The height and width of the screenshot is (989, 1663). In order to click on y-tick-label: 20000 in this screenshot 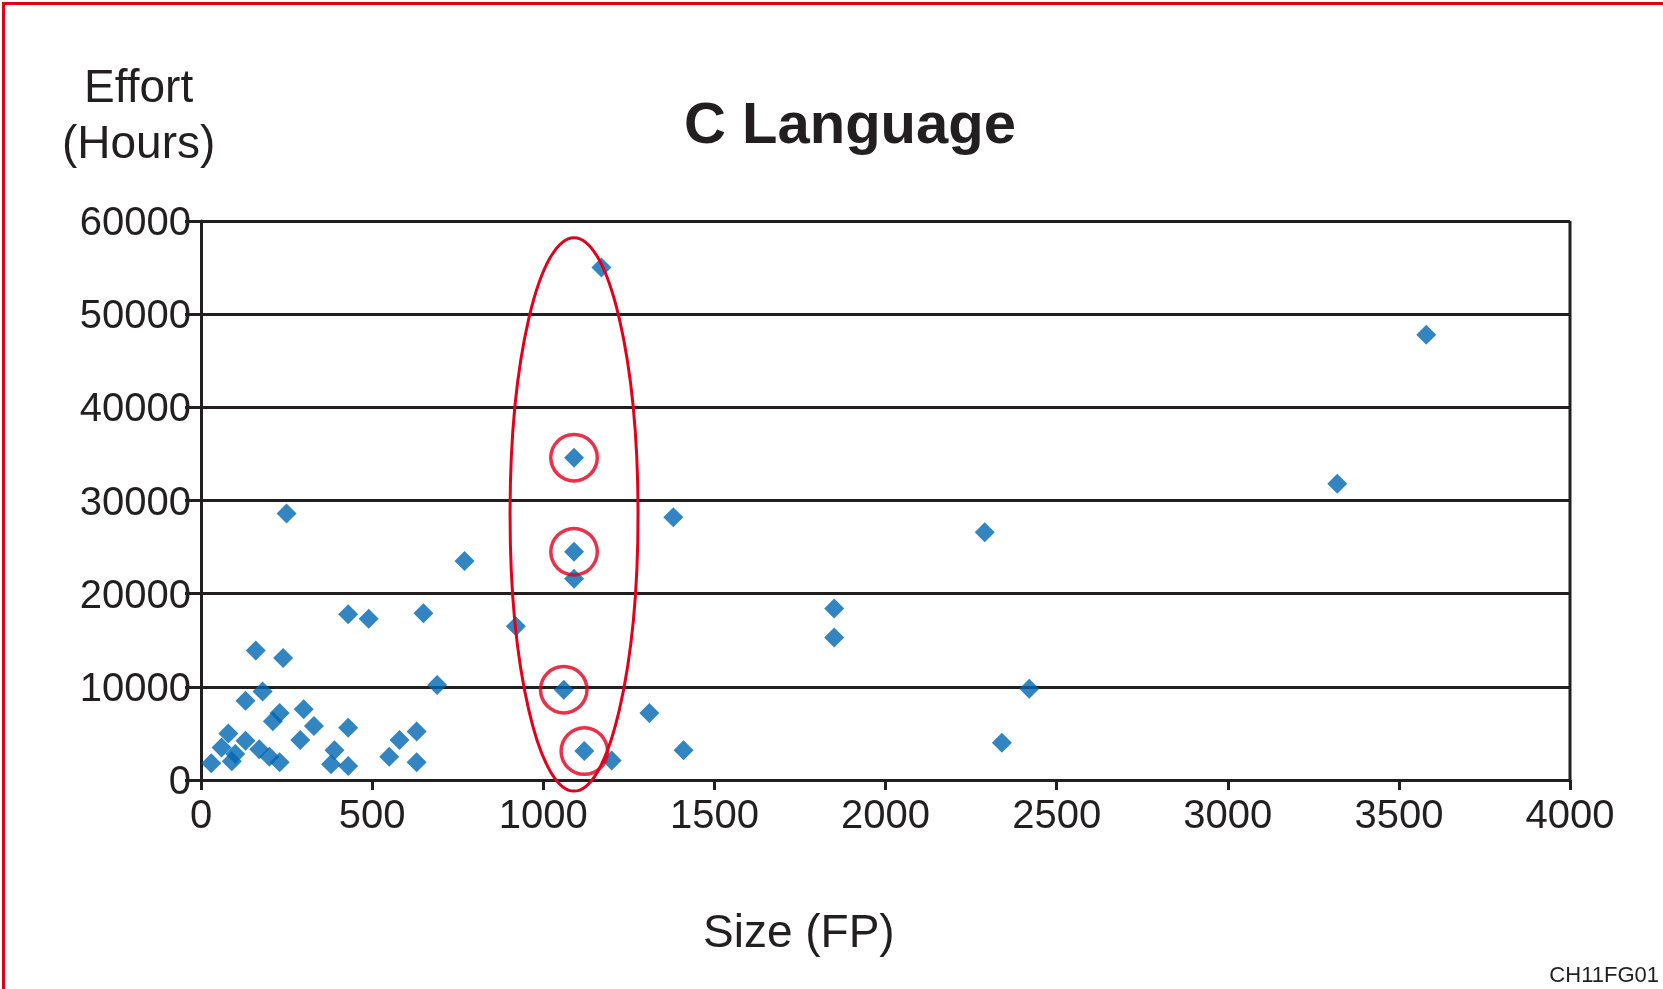, I will do `click(135, 593)`.